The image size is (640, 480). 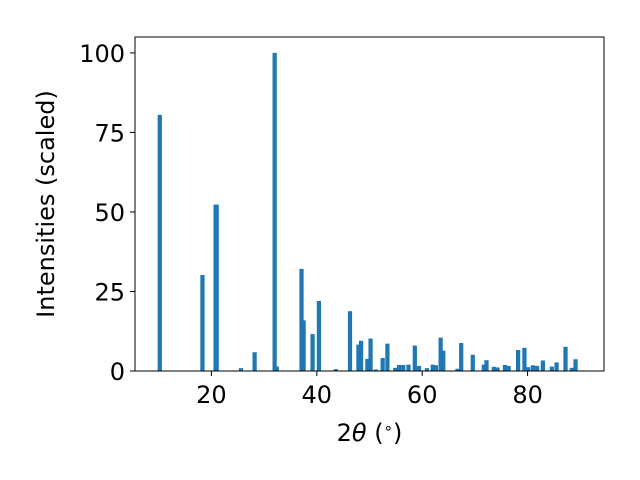 I want to click on y-tick-label: 100, so click(x=102, y=54).